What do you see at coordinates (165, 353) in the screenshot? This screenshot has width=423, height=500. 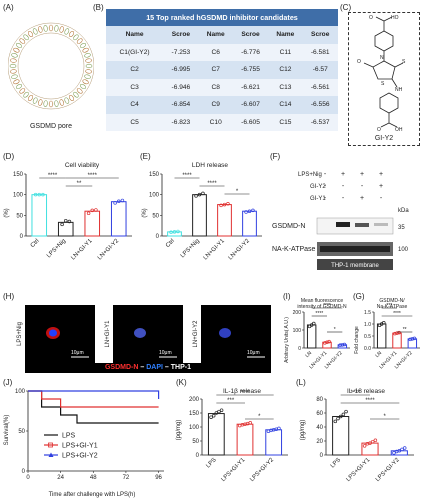 I see `scale-label: 10μm` at bounding box center [165, 353].